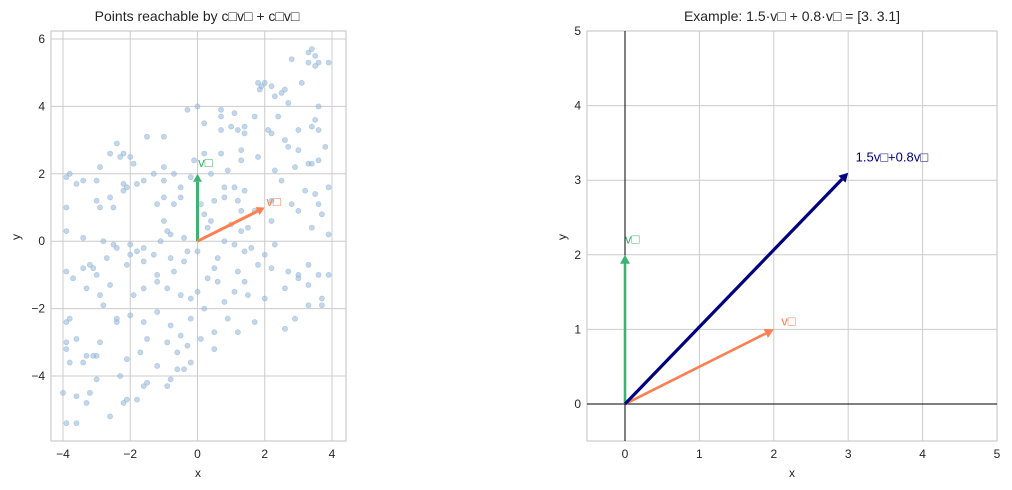 This screenshot has width=1012, height=490. Describe the element at coordinates (205, 162) in the screenshot. I see `left-vector-1-label: v□` at that location.